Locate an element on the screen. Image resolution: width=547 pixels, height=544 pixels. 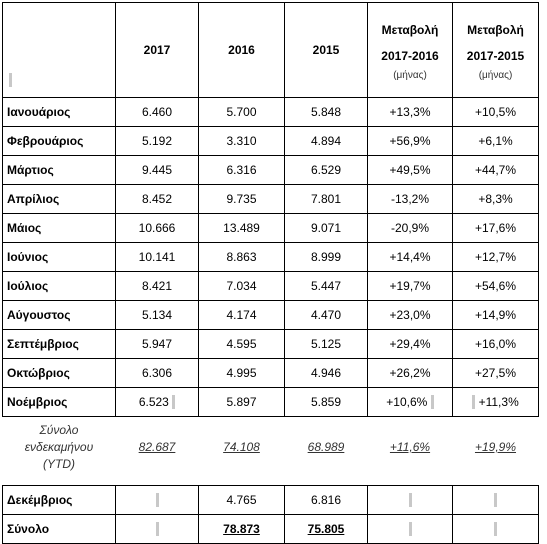
month-label: Απρίλιος is located at coordinates (59, 199).